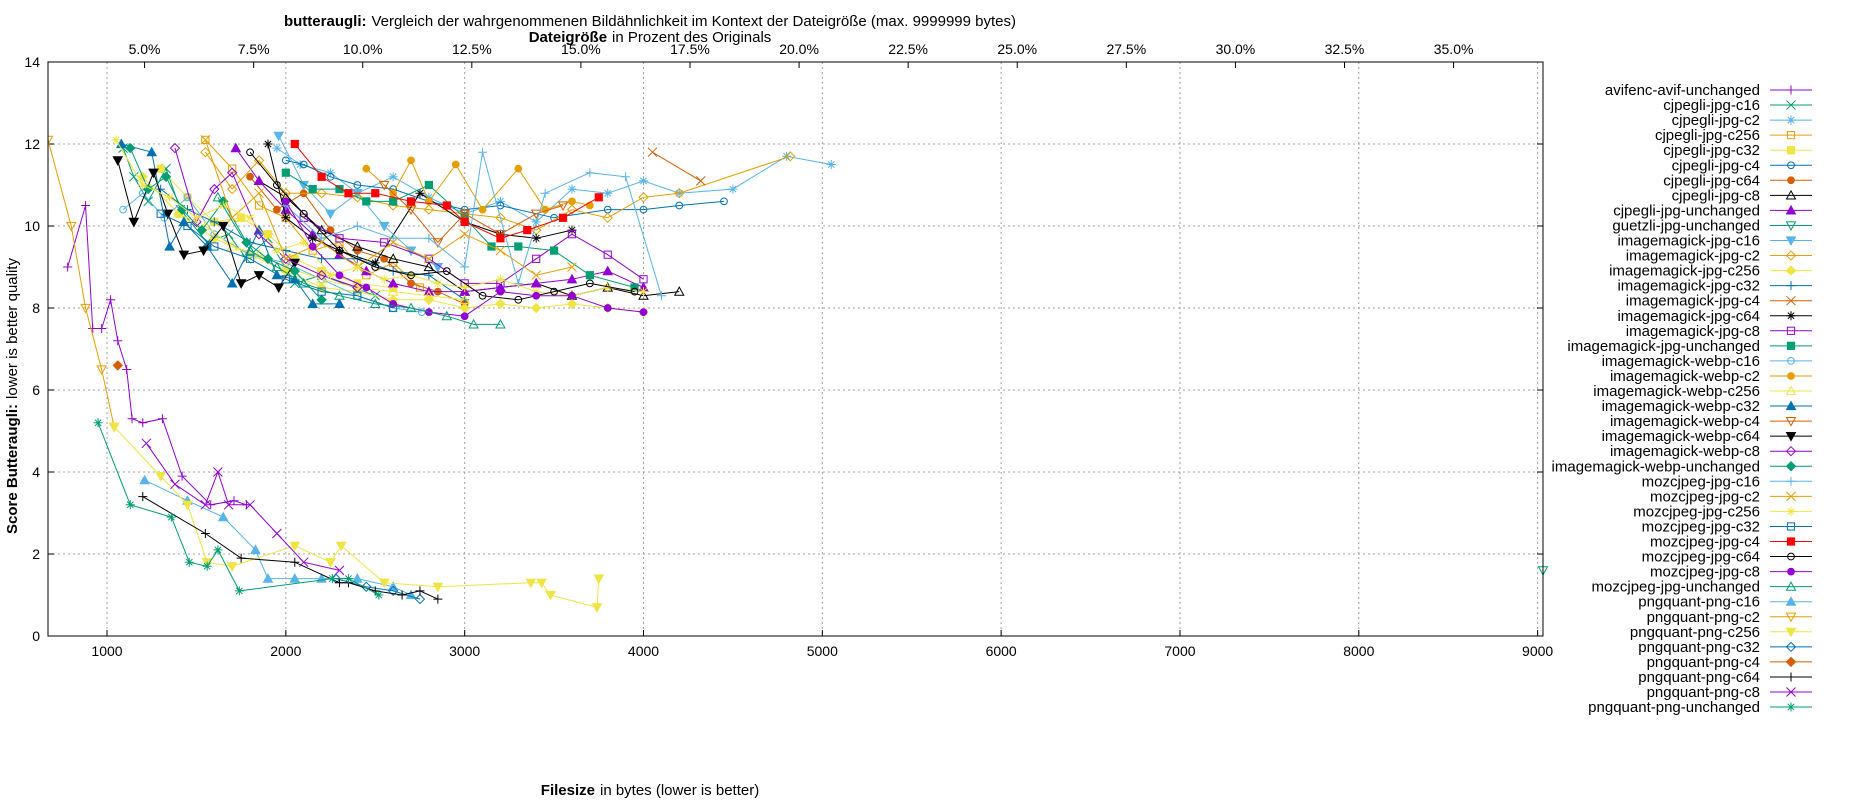 The height and width of the screenshot is (800, 1850). I want to click on y-tick-label: 12, so click(32, 144).